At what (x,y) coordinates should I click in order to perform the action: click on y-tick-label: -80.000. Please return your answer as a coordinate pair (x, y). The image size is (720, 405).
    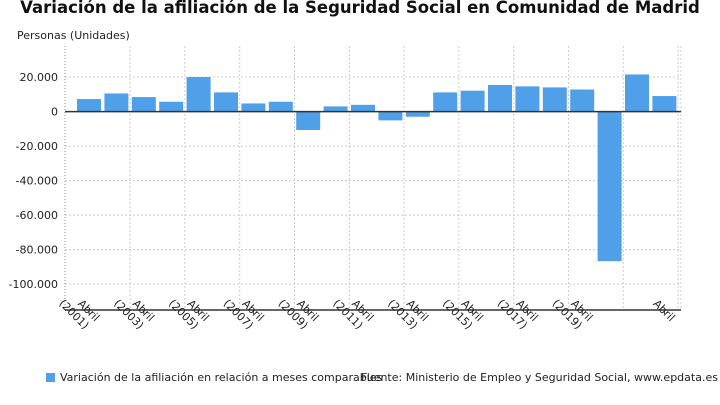
    Looking at the image, I should click on (37, 250).